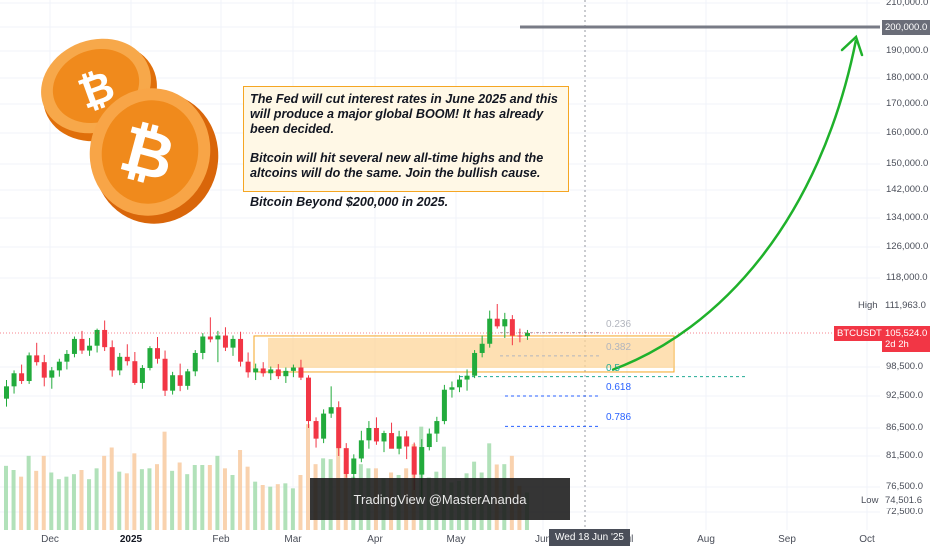 This screenshot has height=550, width=932. What do you see at coordinates (907, 132) in the screenshot?
I see `price-tick-label: 160,000.0` at bounding box center [907, 132].